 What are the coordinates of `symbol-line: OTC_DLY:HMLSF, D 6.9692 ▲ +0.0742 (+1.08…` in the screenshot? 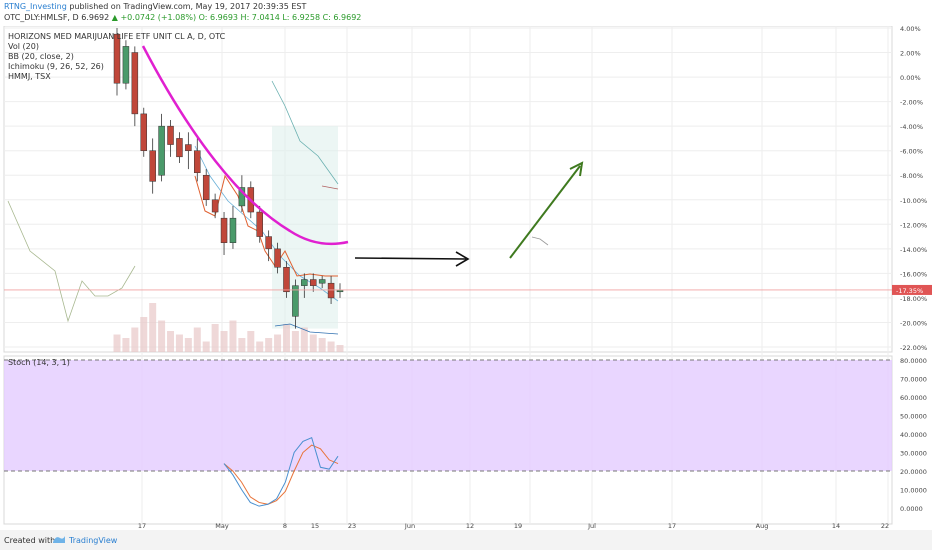 It's located at (182, 17).